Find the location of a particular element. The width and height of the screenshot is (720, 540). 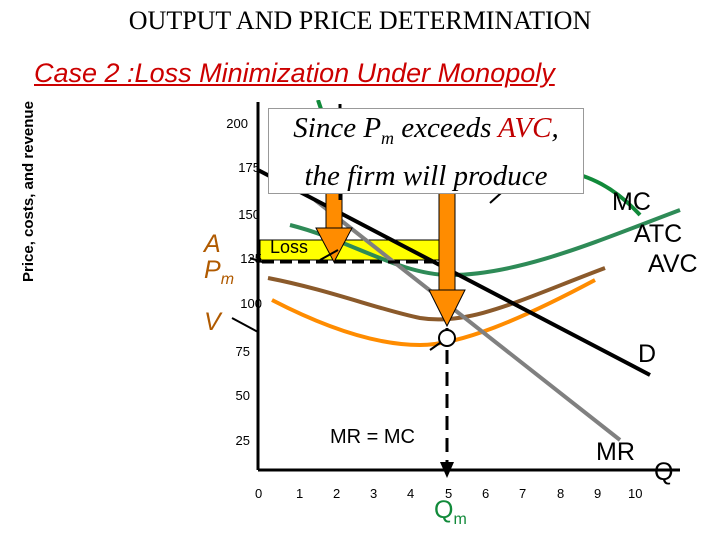

x-tick-0: 0 is located at coordinates (259, 493).